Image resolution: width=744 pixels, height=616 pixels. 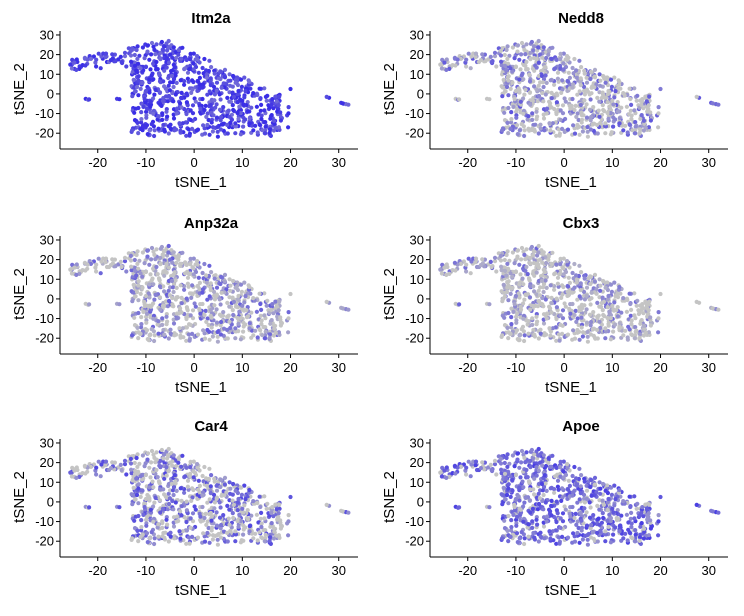 I want to click on x-tick-label: 20, so click(x=290, y=162).